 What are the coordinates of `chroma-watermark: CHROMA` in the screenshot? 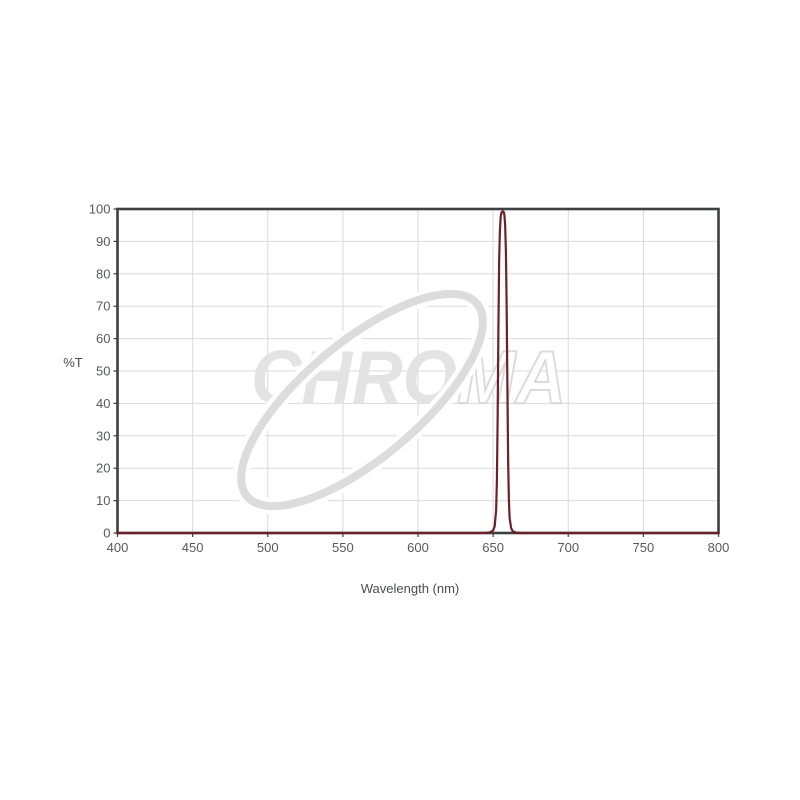 It's located at (399, 400).